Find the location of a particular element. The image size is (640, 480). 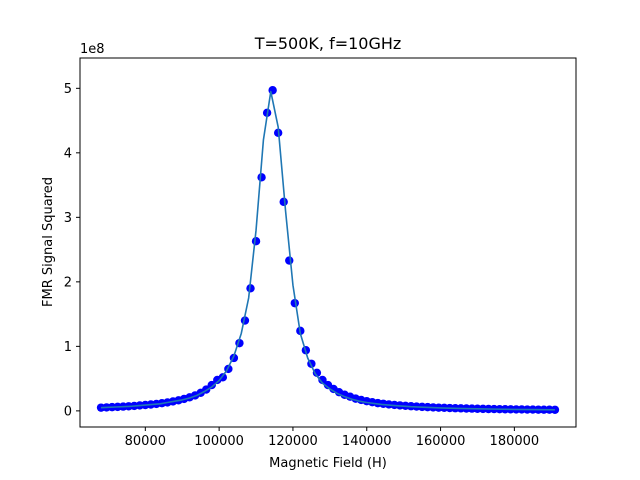

x-axis-label: Magnetic Field (H) is located at coordinates (328, 463).